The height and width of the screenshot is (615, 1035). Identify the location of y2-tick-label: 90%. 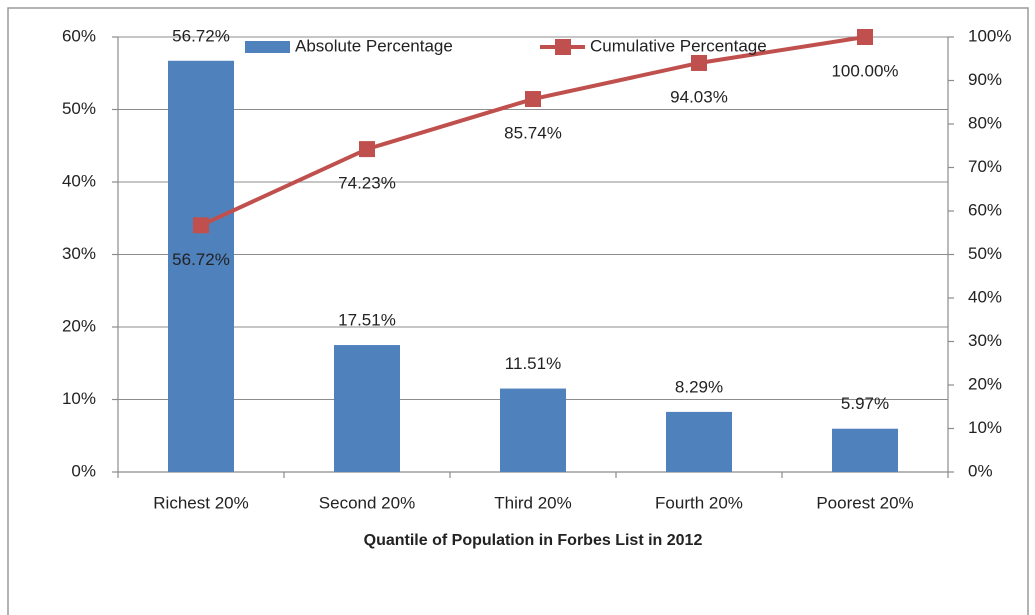
(985, 79).